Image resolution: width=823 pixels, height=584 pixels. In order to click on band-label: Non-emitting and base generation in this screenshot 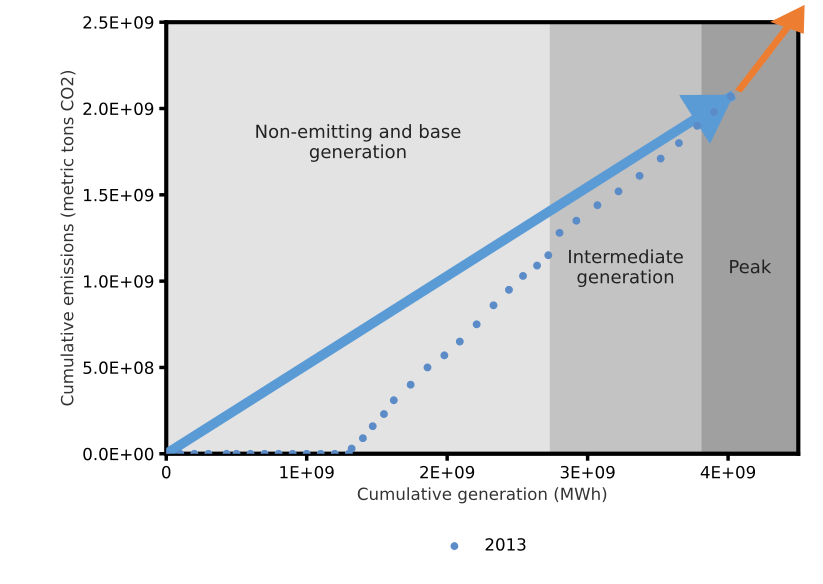, I will do `click(358, 143)`.